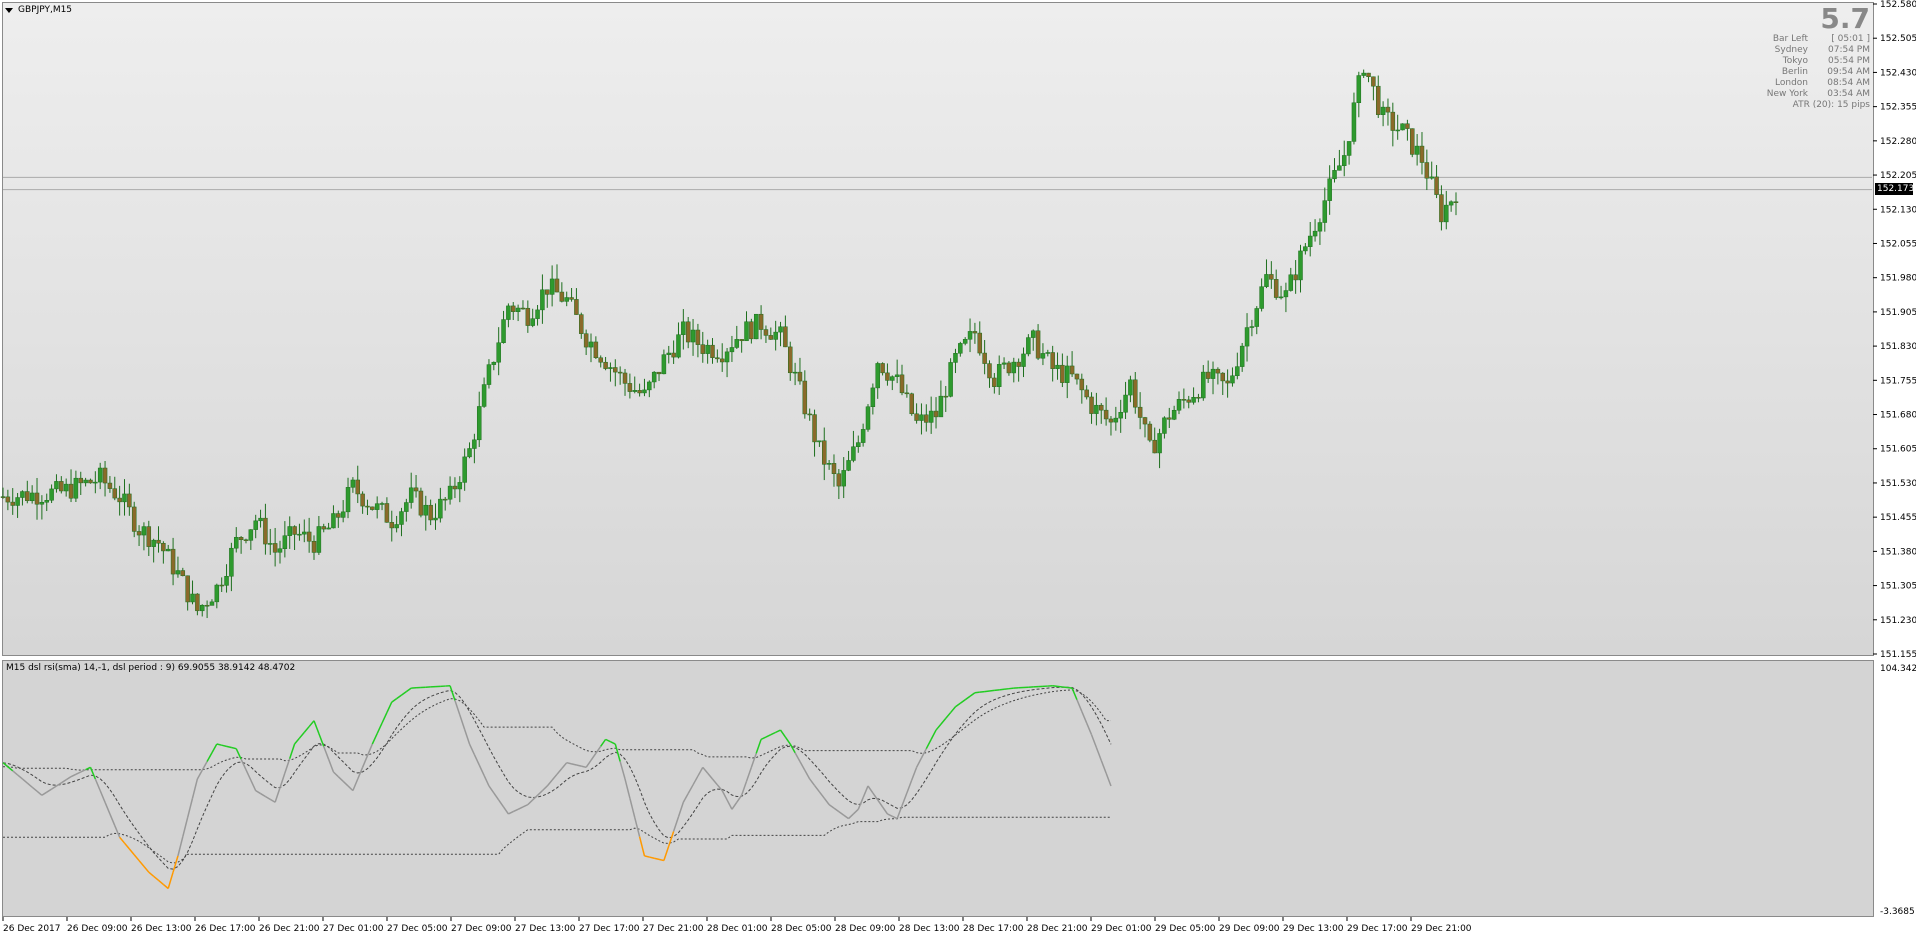  What do you see at coordinates (1898, 450) in the screenshot?
I see `price-axis-label: 151.605` at bounding box center [1898, 450].